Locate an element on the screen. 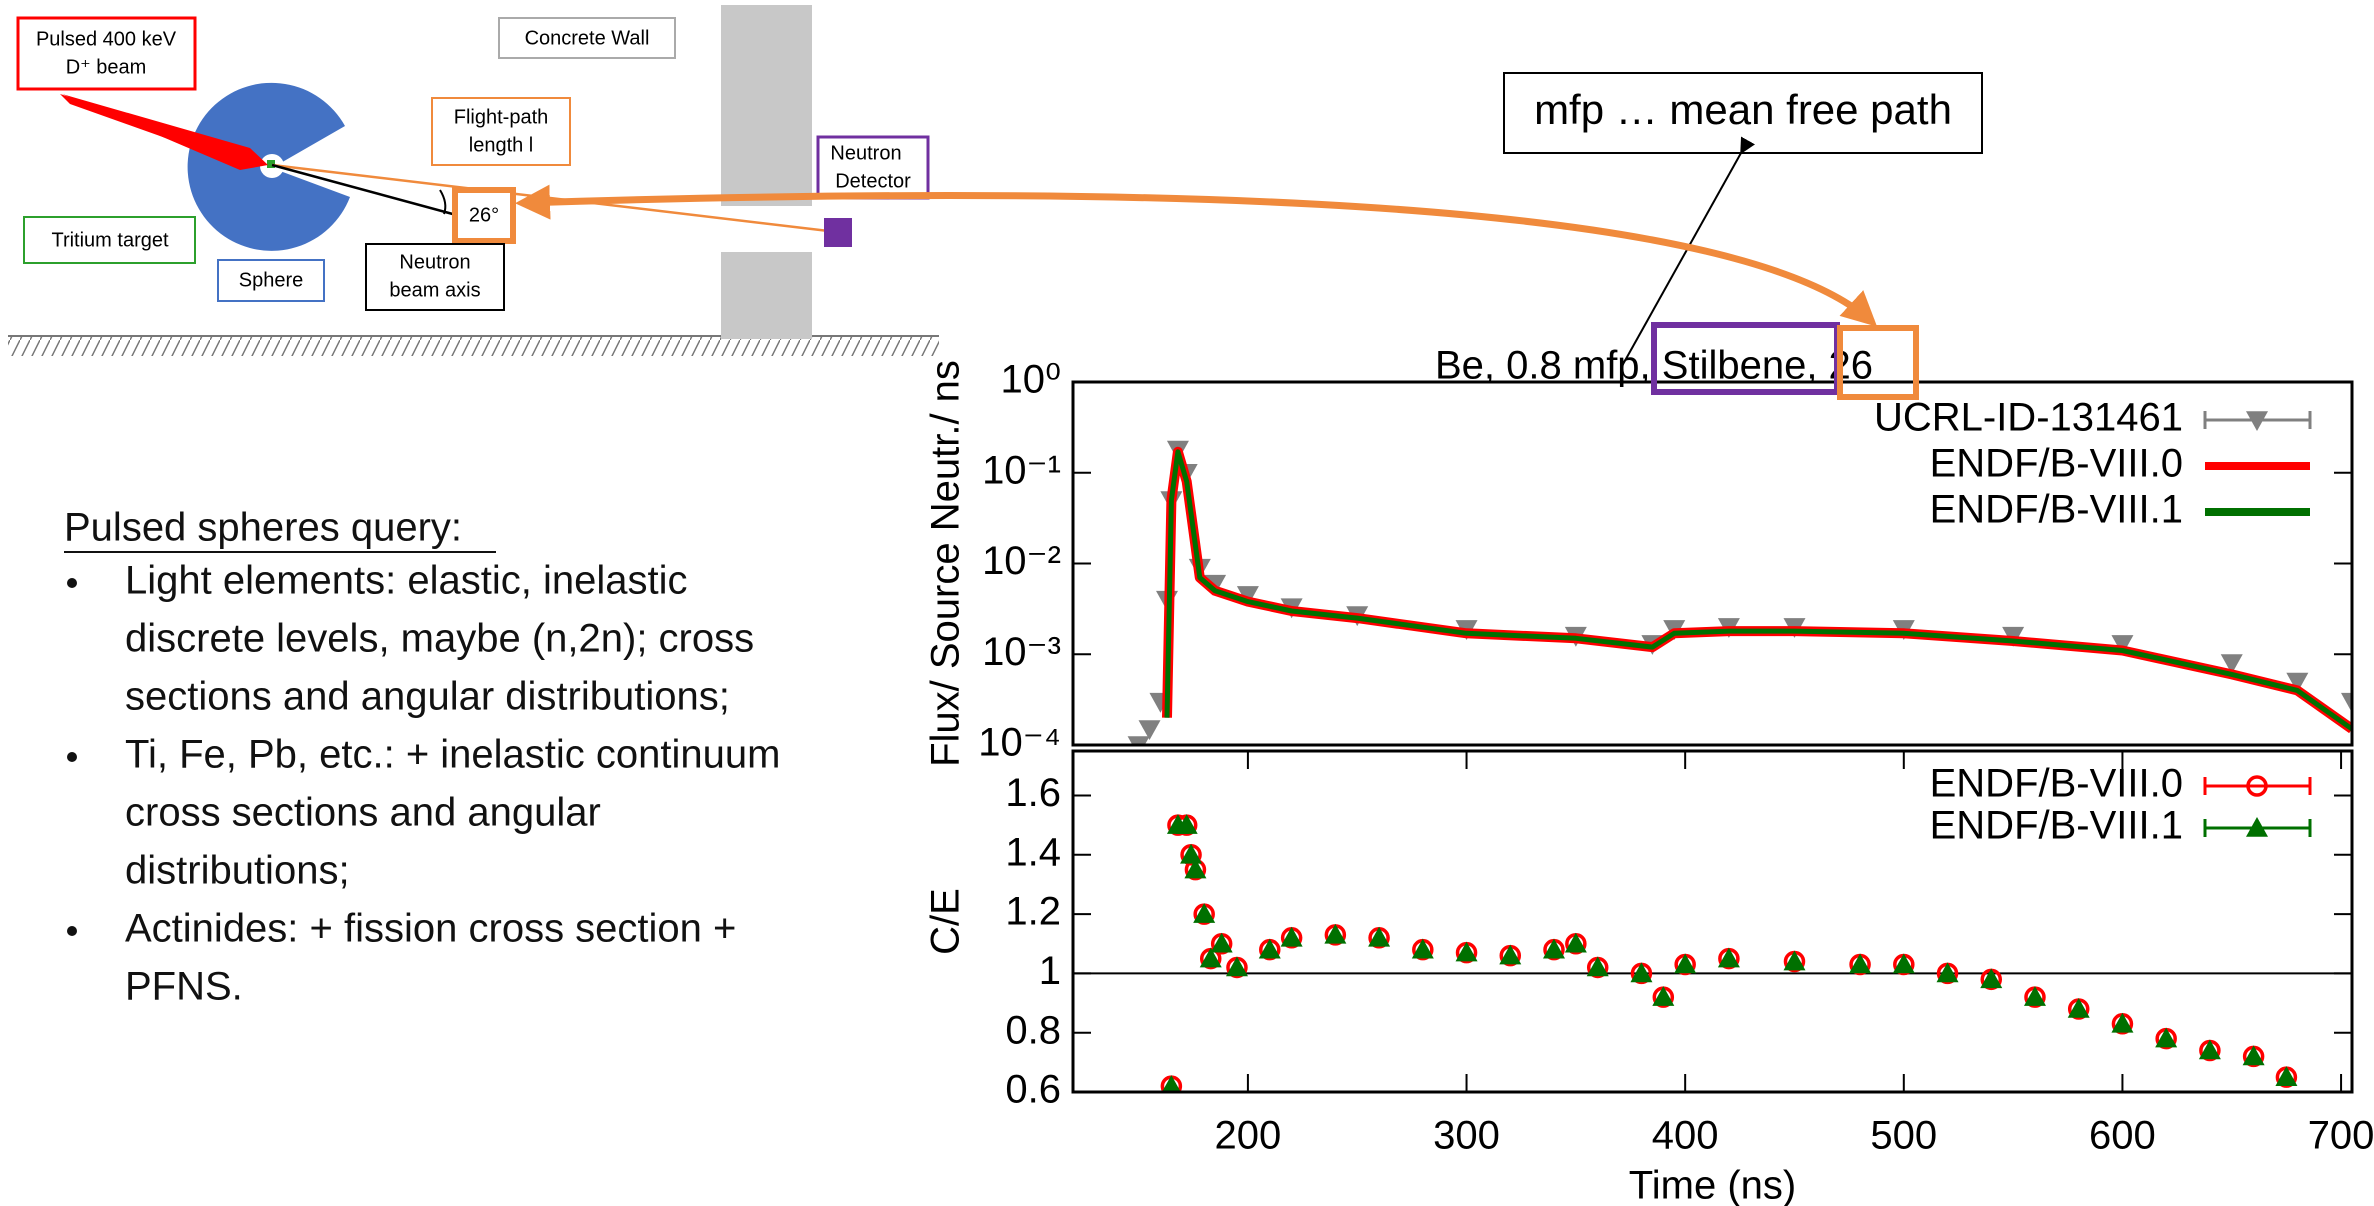 The height and width of the screenshot is (1206, 2374). legend-label: ENDF/B-VIII.0 is located at coordinates (2056, 784).